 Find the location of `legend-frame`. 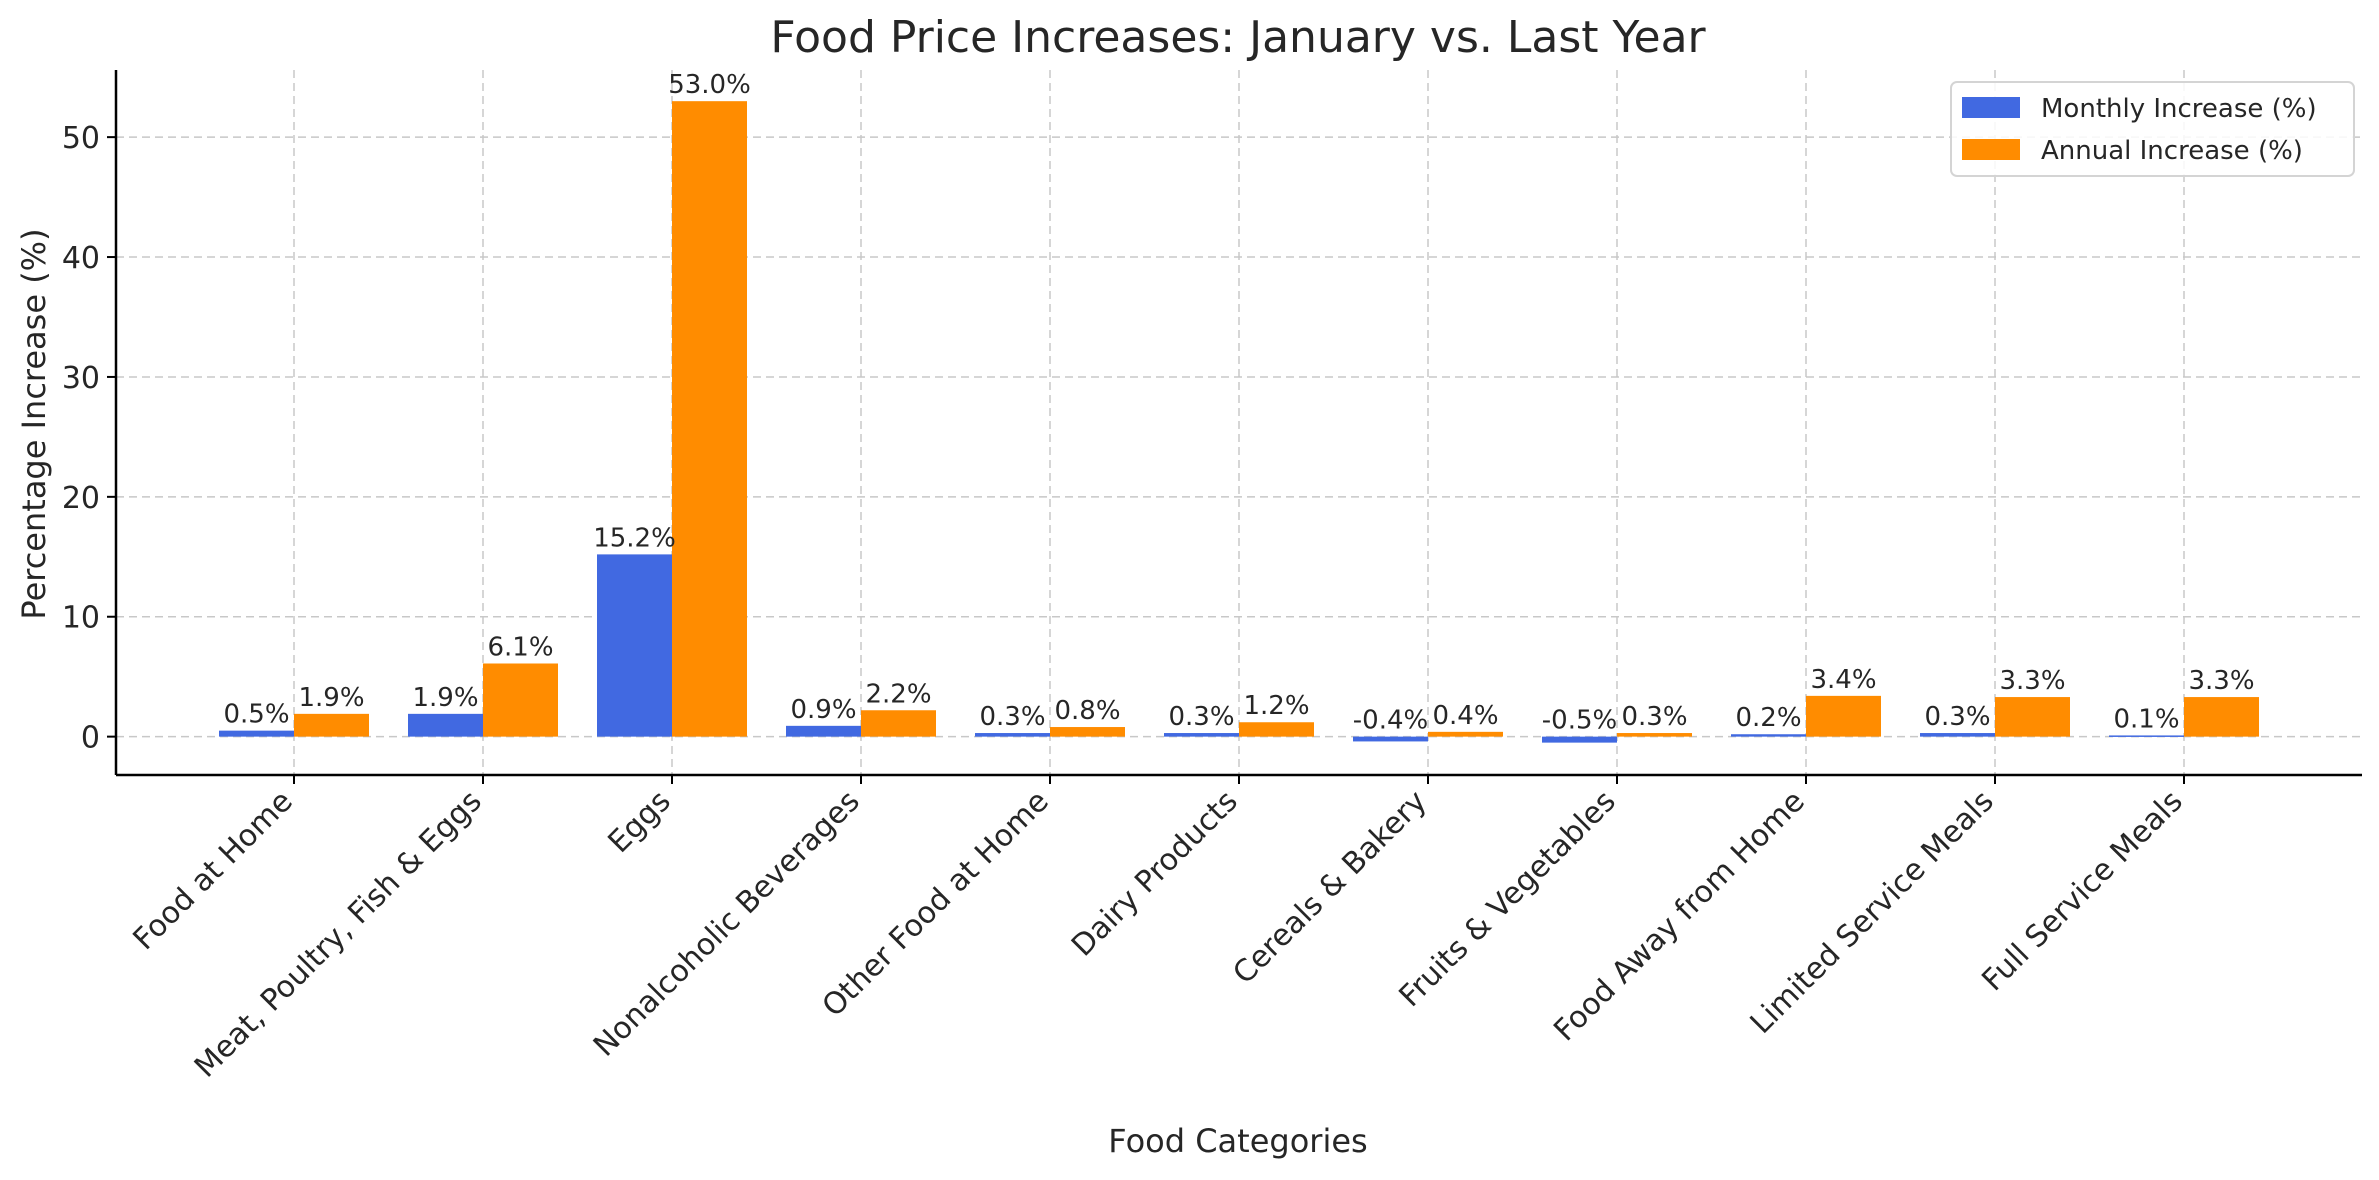

legend-frame is located at coordinates (2152, 129).